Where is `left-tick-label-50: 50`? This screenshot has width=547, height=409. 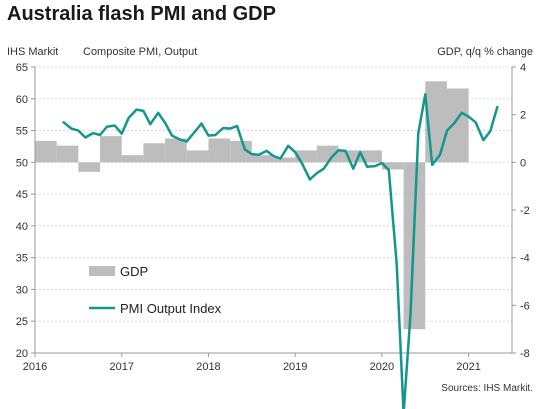
left-tick-label-50: 50 is located at coordinates (22, 163).